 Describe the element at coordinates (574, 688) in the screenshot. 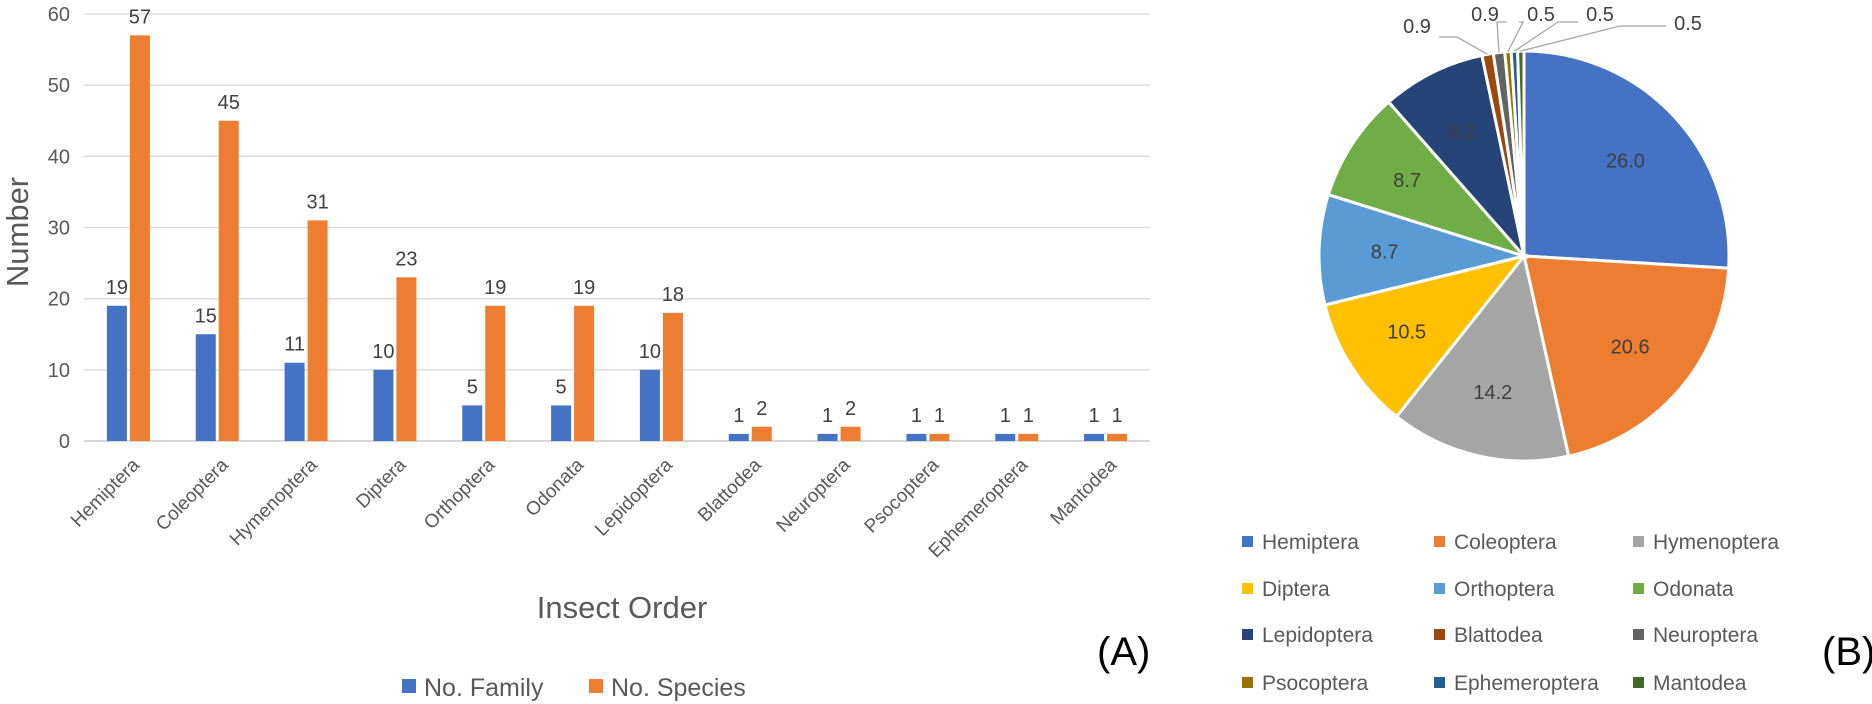

I see `bar-legend: No. Family No. Species` at that location.